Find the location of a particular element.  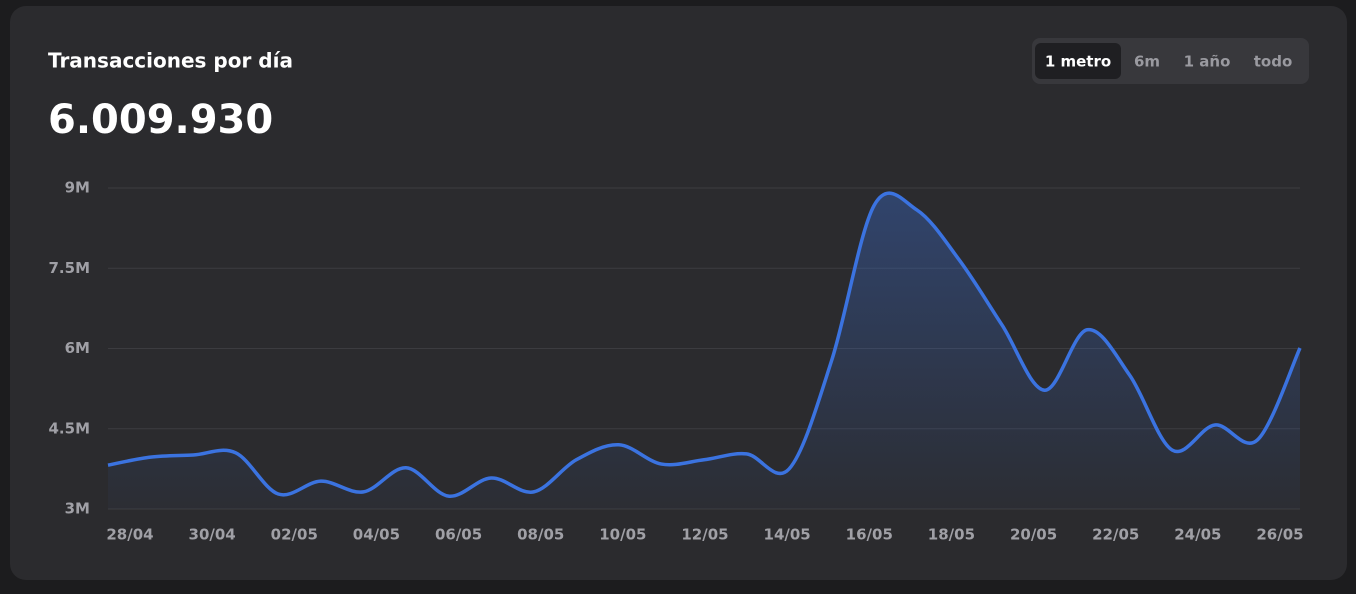

x-tick-label: 02/05 is located at coordinates (294, 535).